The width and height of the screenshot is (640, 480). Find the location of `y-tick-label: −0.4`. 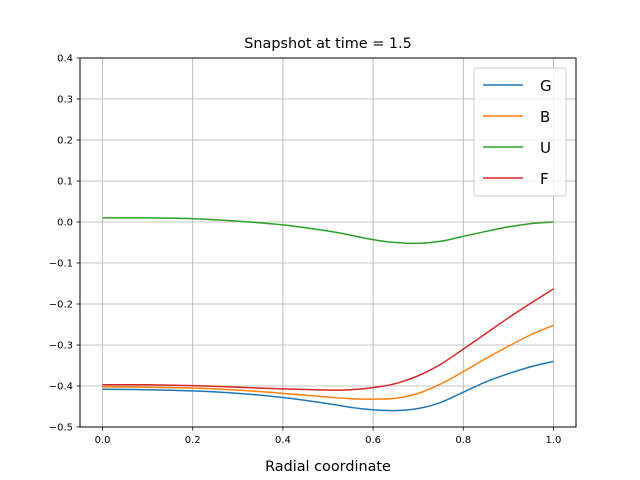

y-tick-label: −0.4 is located at coordinates (61, 387).